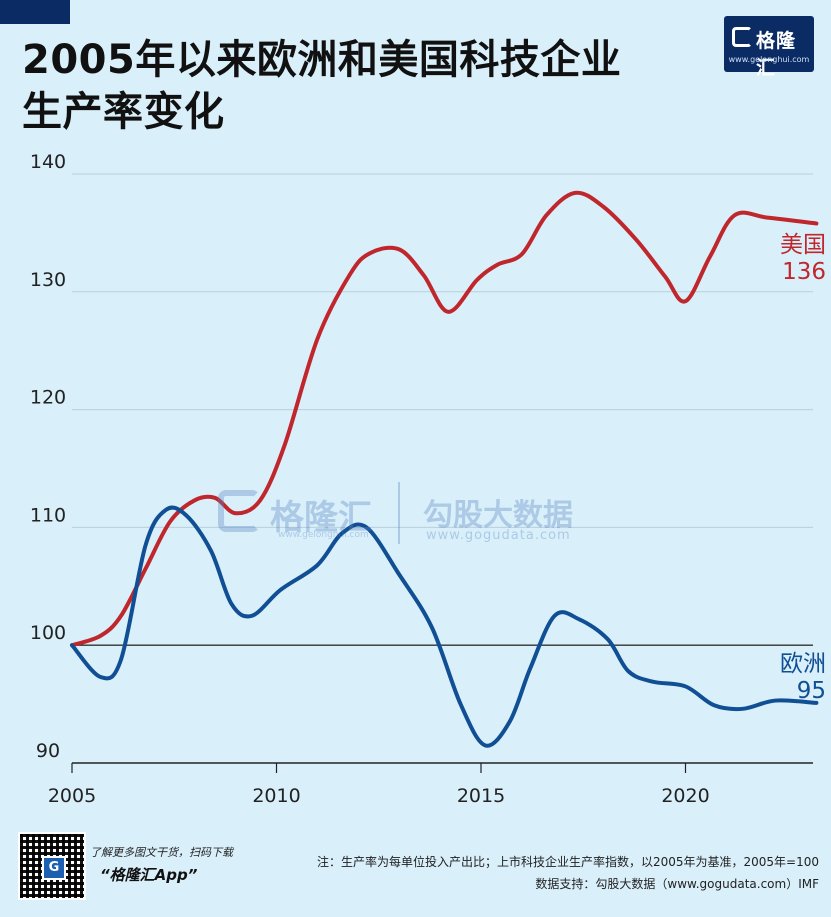 This screenshot has height=917, width=831. I want to click on x-tick-label: 2005, so click(72, 796).